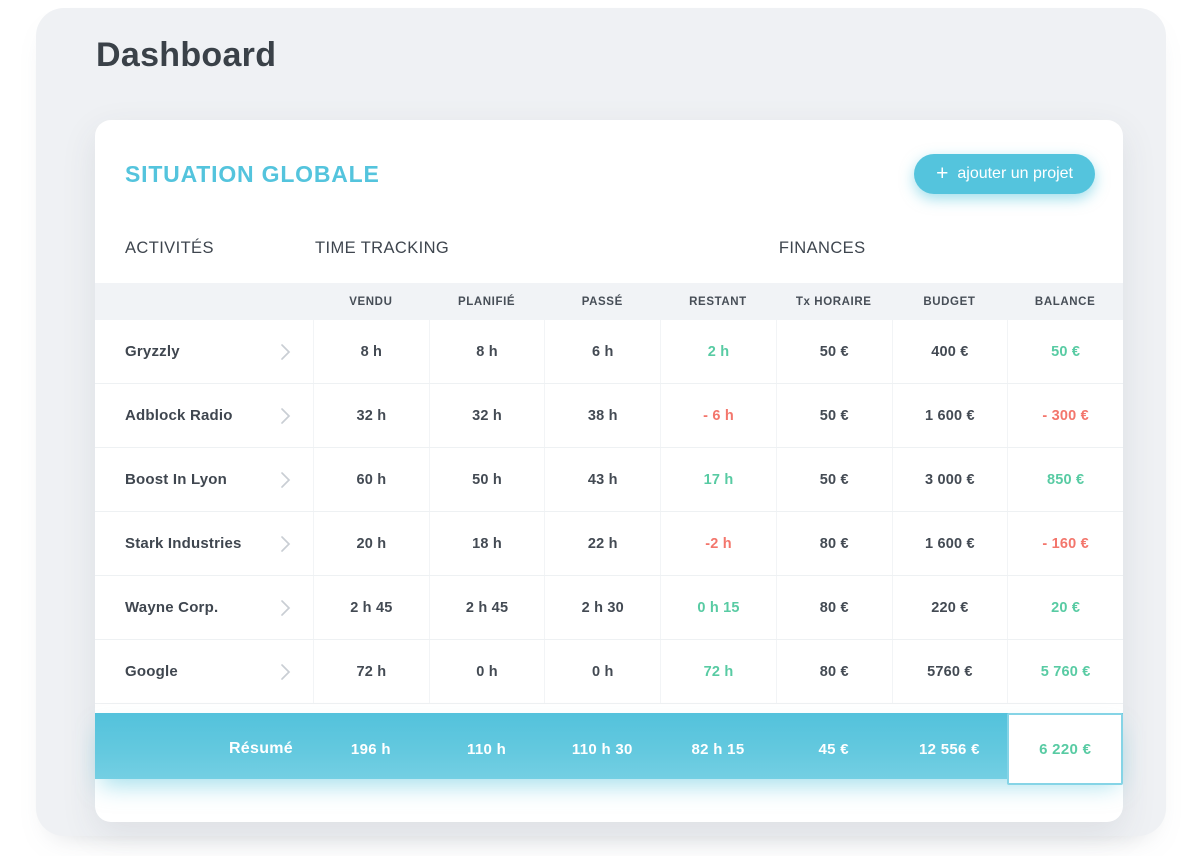 The width and height of the screenshot is (1200, 856). What do you see at coordinates (602, 301) in the screenshot?
I see `column-header-passe: PASSÉ` at bounding box center [602, 301].